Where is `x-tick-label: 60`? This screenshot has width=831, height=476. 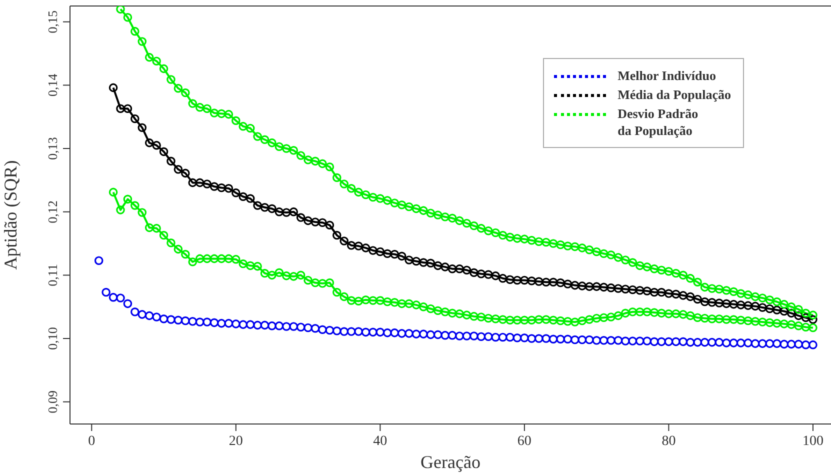
x-tick-label: 60 is located at coordinates (524, 441).